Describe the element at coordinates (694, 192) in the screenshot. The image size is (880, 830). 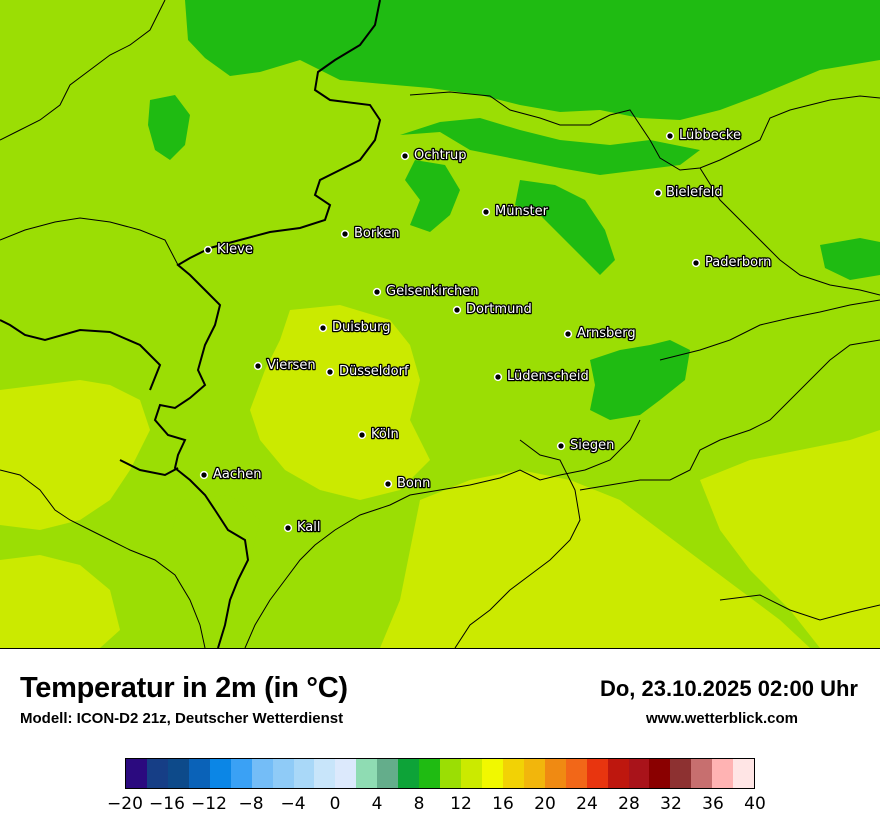
I see `city-label: Bielefeld` at that location.